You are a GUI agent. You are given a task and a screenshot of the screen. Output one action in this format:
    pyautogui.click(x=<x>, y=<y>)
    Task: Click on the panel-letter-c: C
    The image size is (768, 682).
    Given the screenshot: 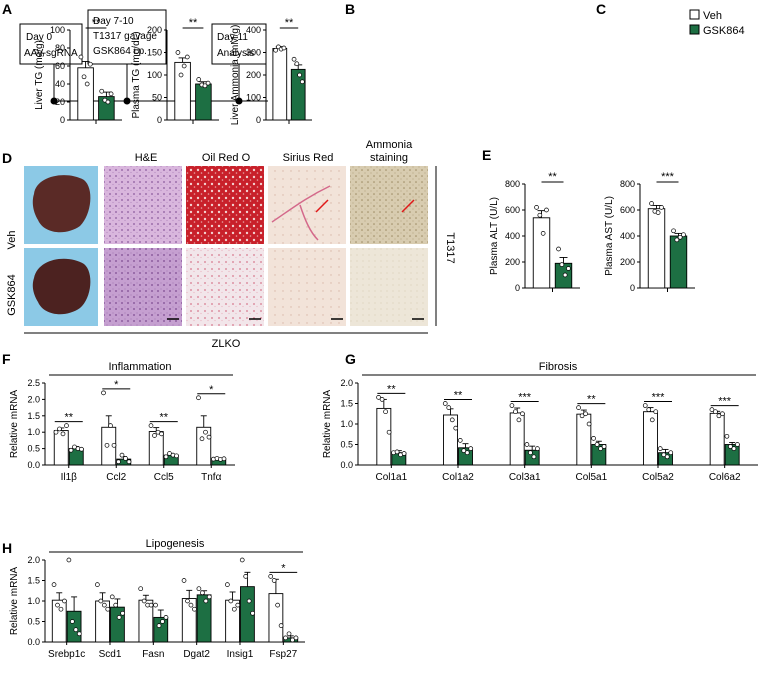 What is the action you would take?
    pyautogui.click(x=601, y=9)
    